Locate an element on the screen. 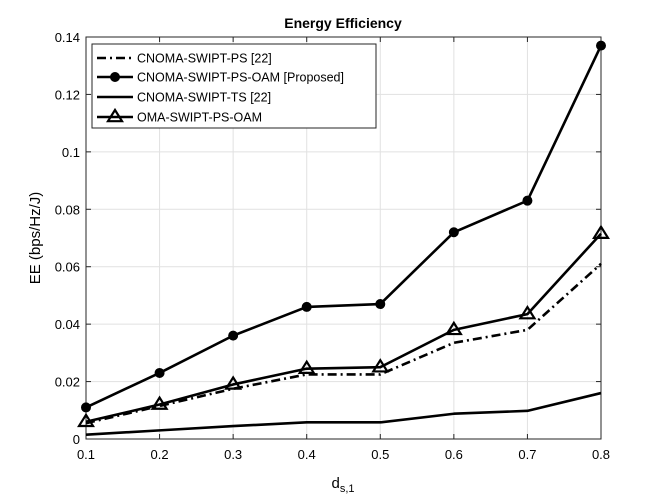 The height and width of the screenshot is (498, 664). y-tick-label: 0.14 is located at coordinates (67, 37).